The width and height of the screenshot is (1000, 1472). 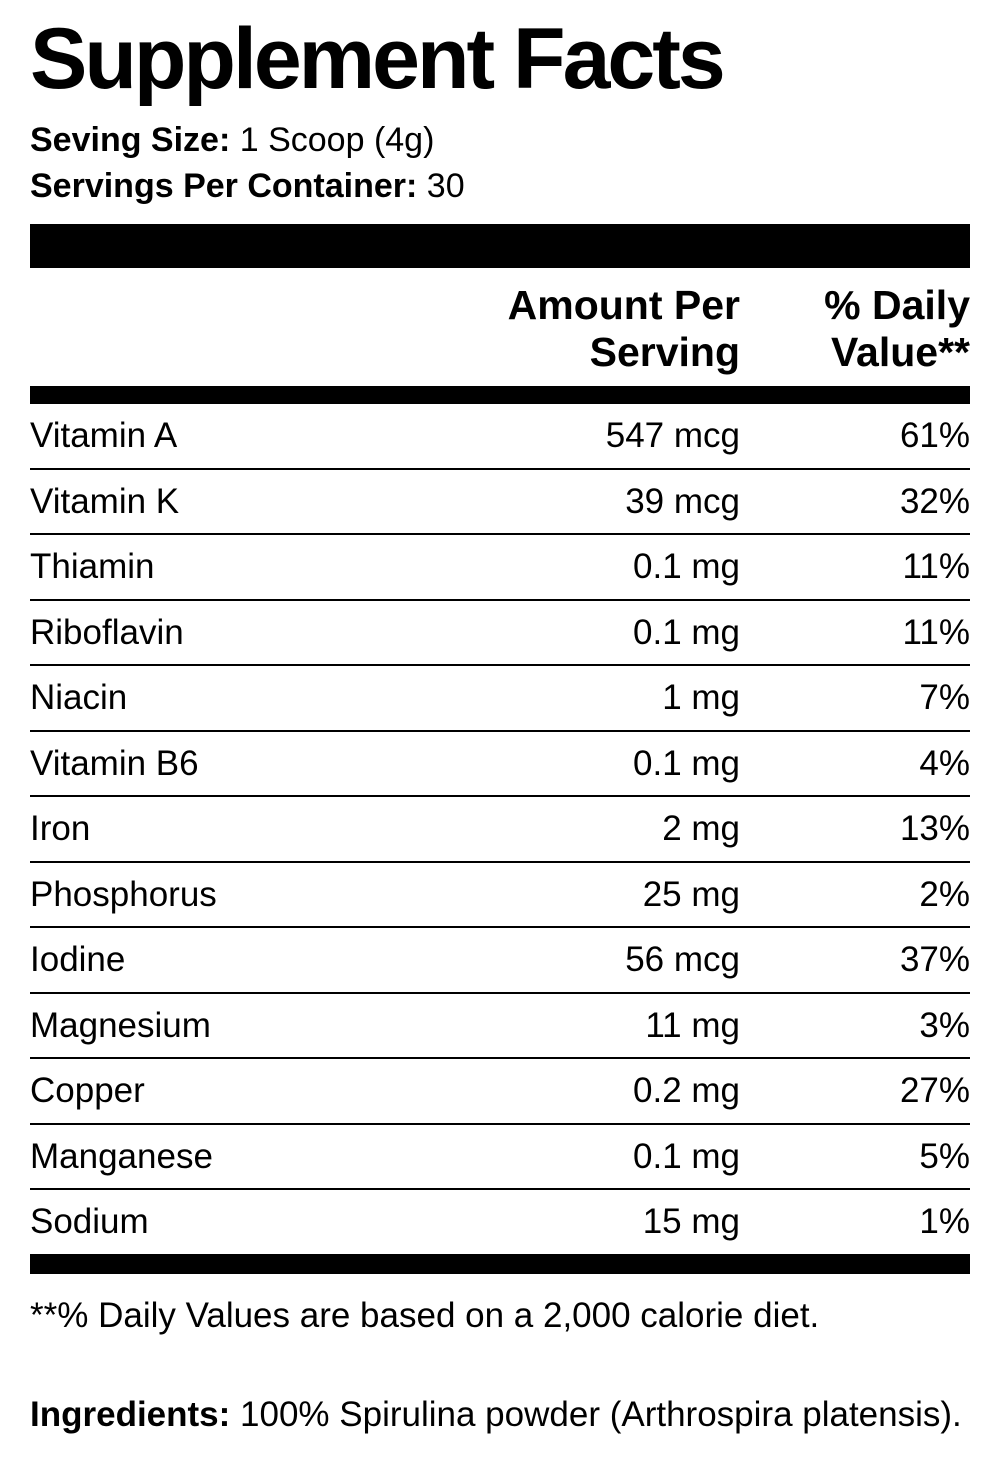 What do you see at coordinates (445, 186) in the screenshot?
I see `servings-per-container-value: 30` at bounding box center [445, 186].